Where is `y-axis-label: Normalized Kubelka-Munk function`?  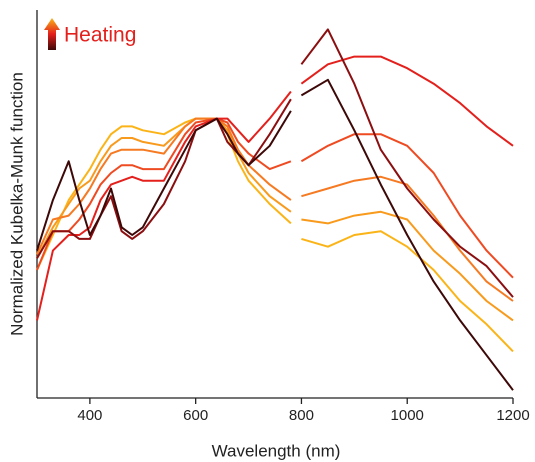 y-axis-label: Normalized Kubelka-Munk function is located at coordinates (16, 204).